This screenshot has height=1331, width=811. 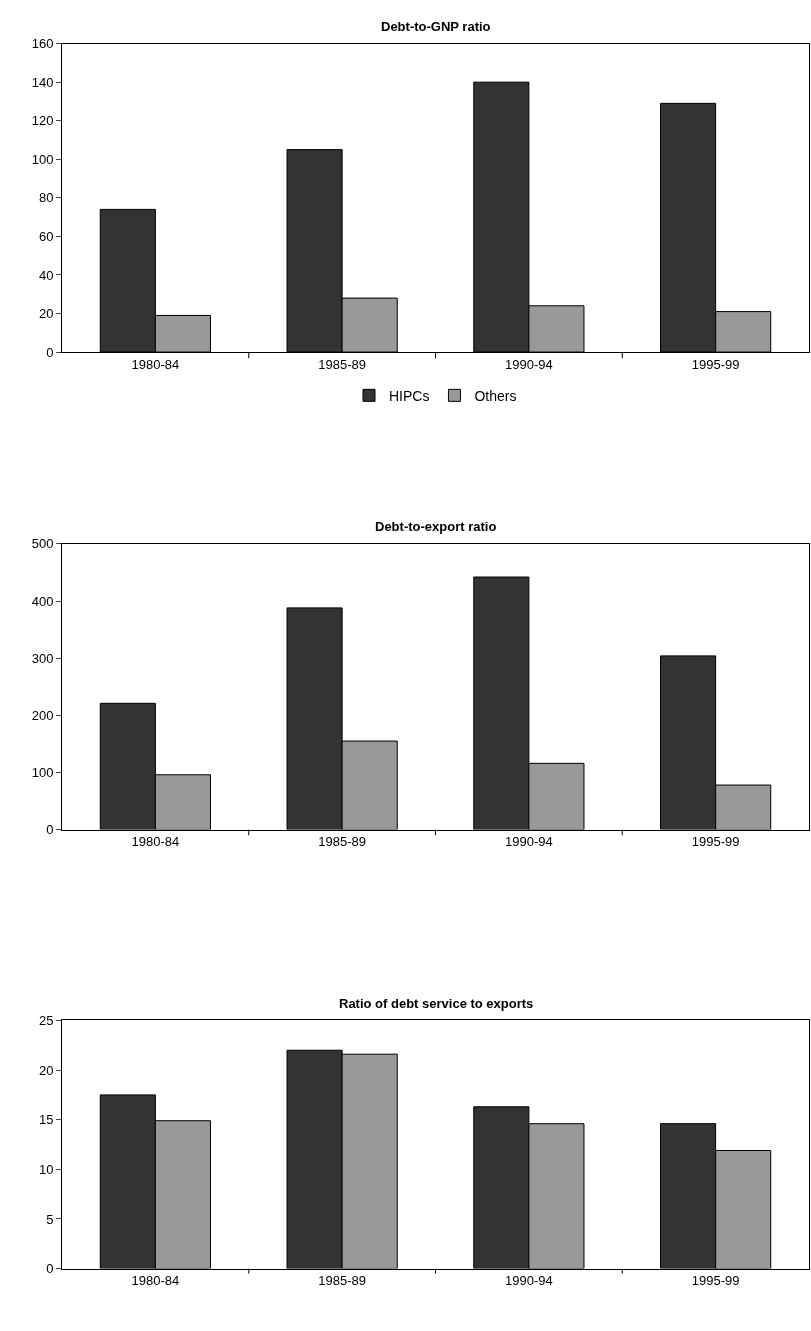 I want to click on y-tick-label: 40, so click(x=46, y=275).